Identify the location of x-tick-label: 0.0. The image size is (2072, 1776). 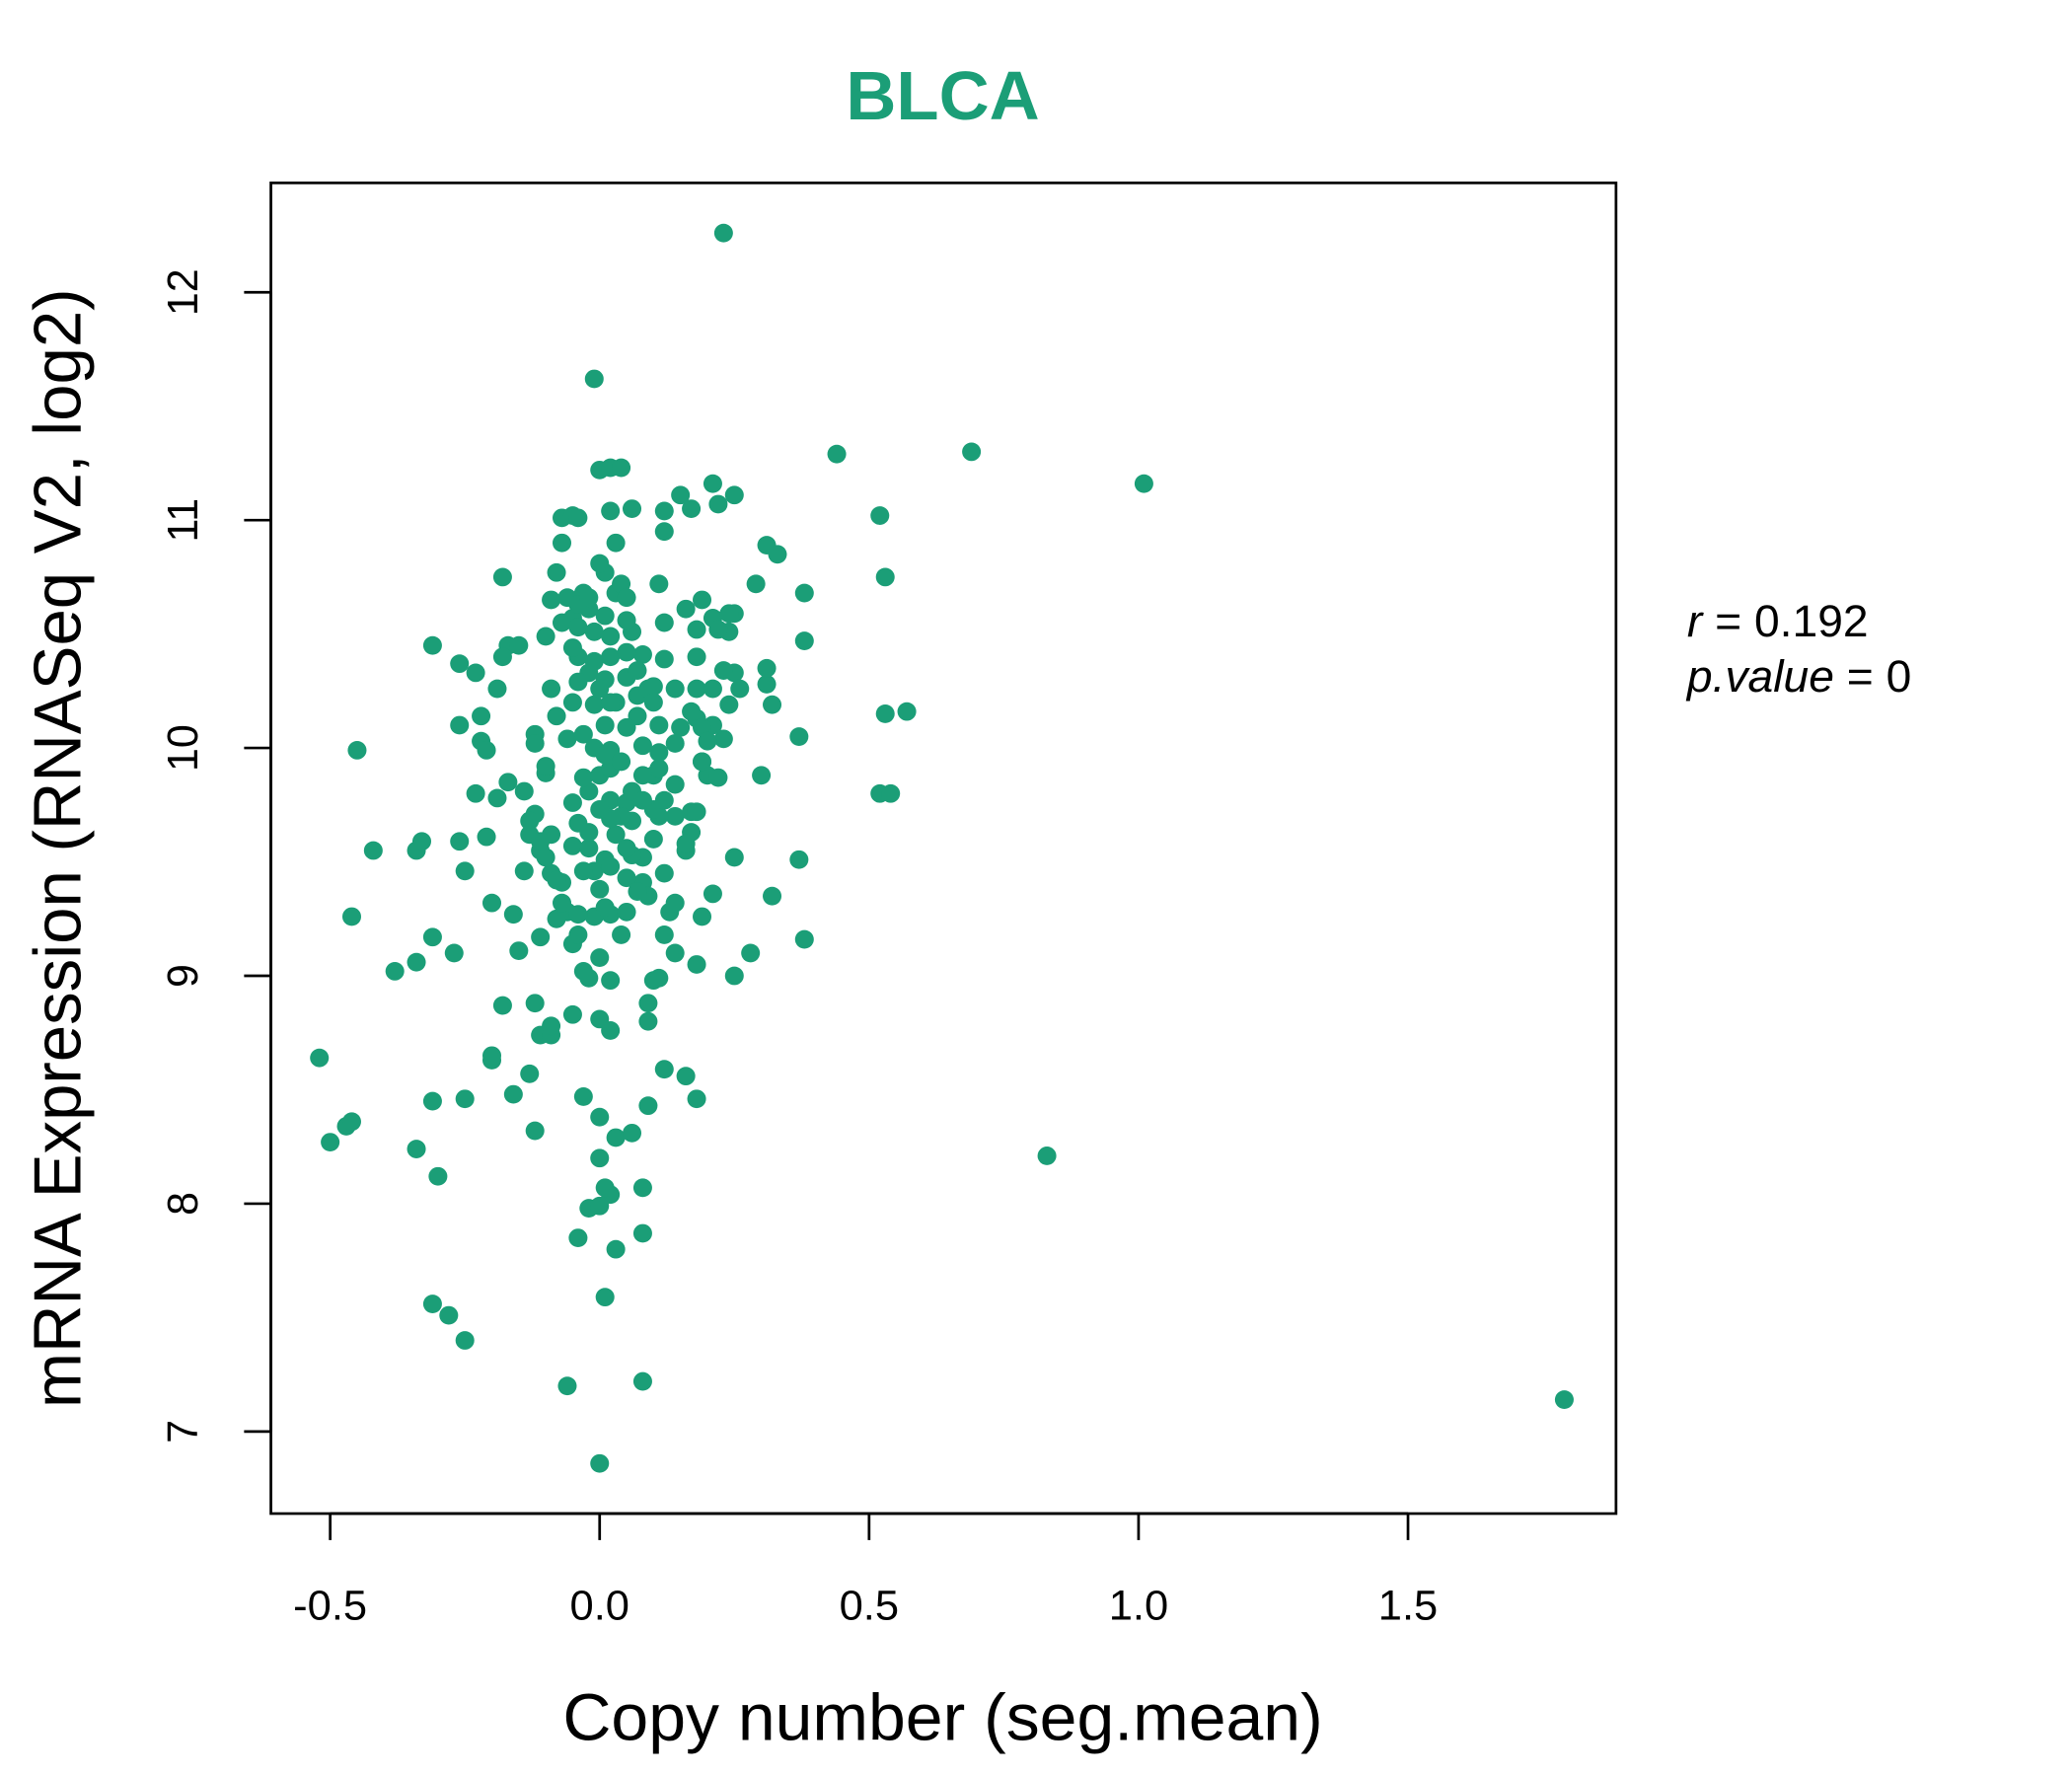
(599, 1607).